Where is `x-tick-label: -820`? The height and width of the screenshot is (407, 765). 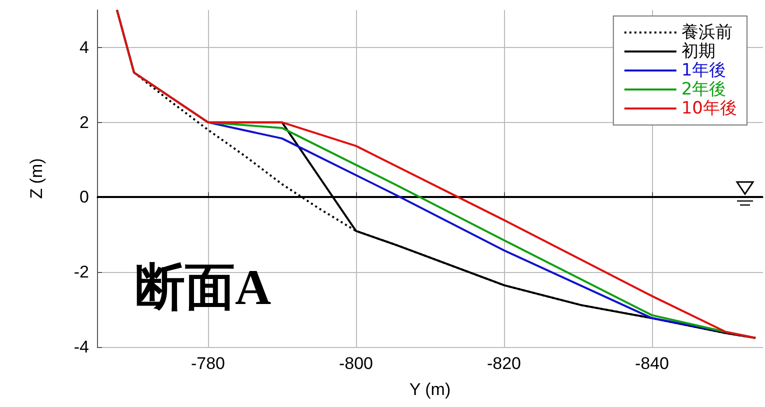 x-tick-label: -820 is located at coordinates (504, 363).